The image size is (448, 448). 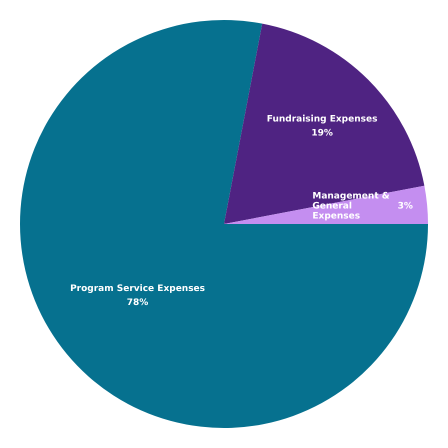 I want to click on data-label: 3%, so click(x=405, y=206).